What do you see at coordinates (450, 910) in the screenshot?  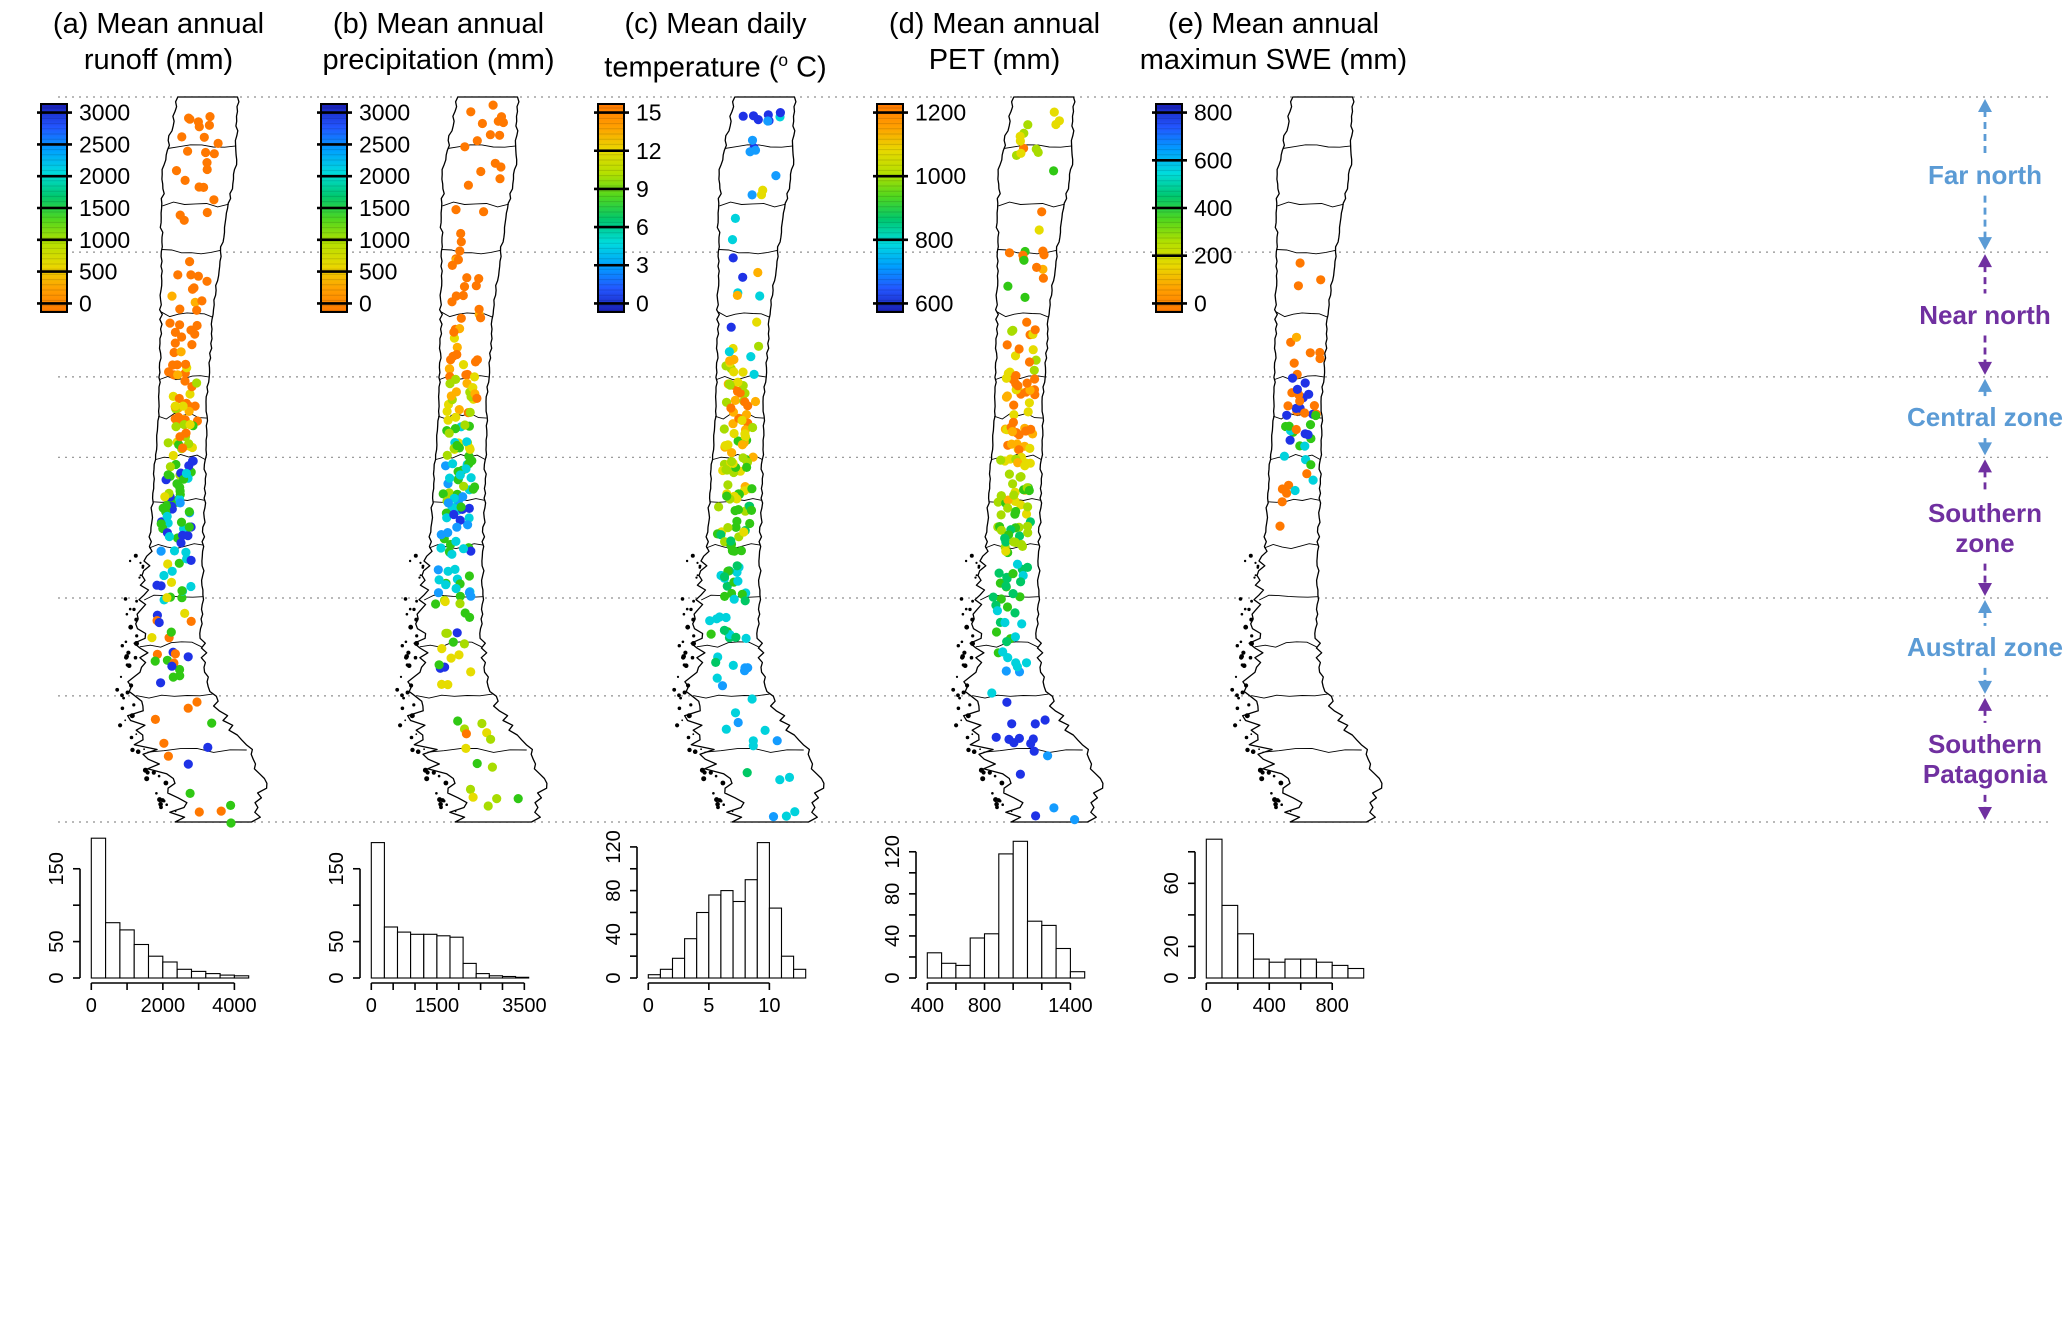 I see `hist-bars-b` at bounding box center [450, 910].